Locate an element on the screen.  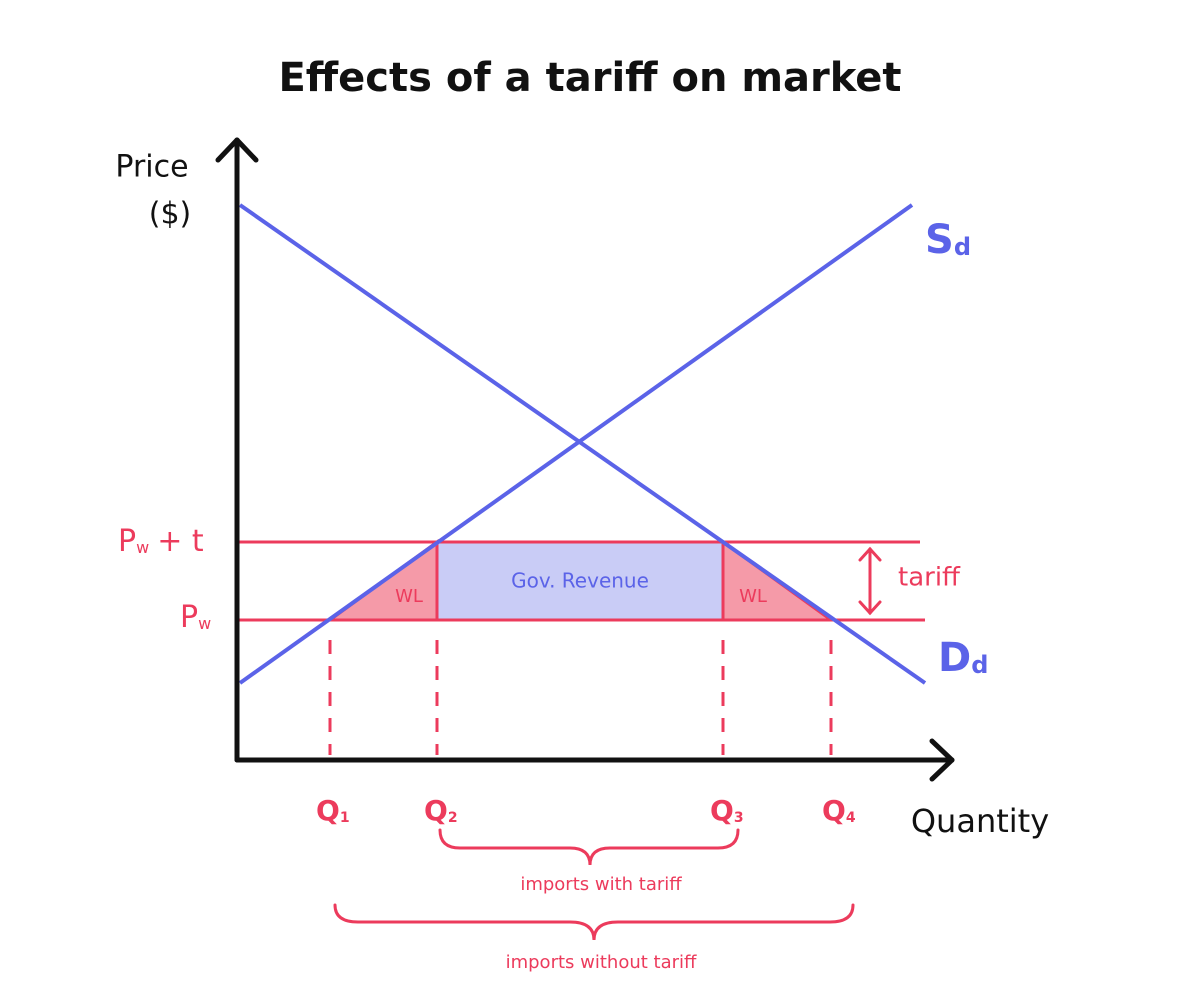
brace-with-tariff is located at coordinates (589, 847).